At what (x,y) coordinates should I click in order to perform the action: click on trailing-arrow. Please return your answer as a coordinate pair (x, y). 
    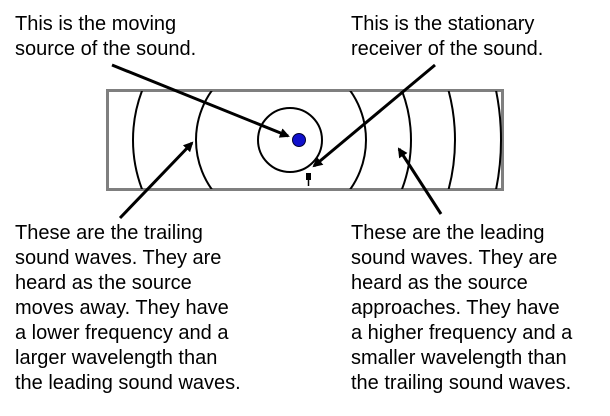
    Looking at the image, I should click on (156, 180).